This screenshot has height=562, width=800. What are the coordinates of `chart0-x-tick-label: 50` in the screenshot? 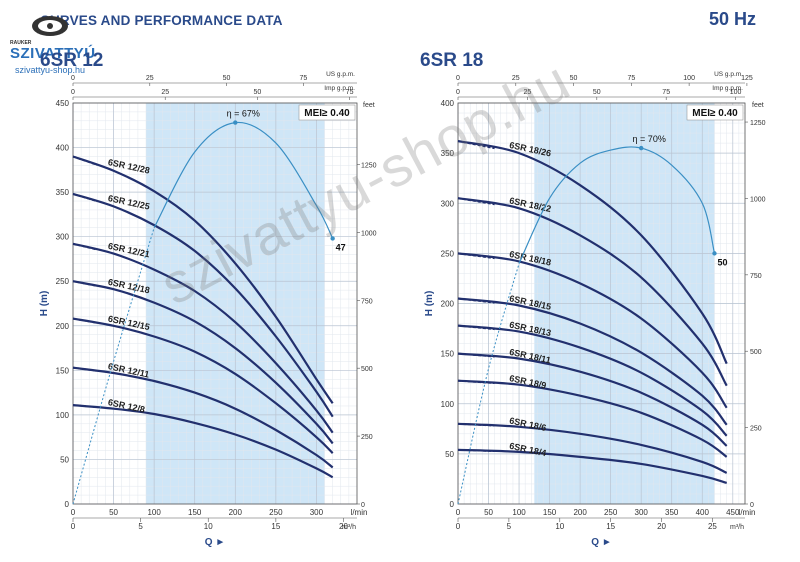 It's located at (113, 512).